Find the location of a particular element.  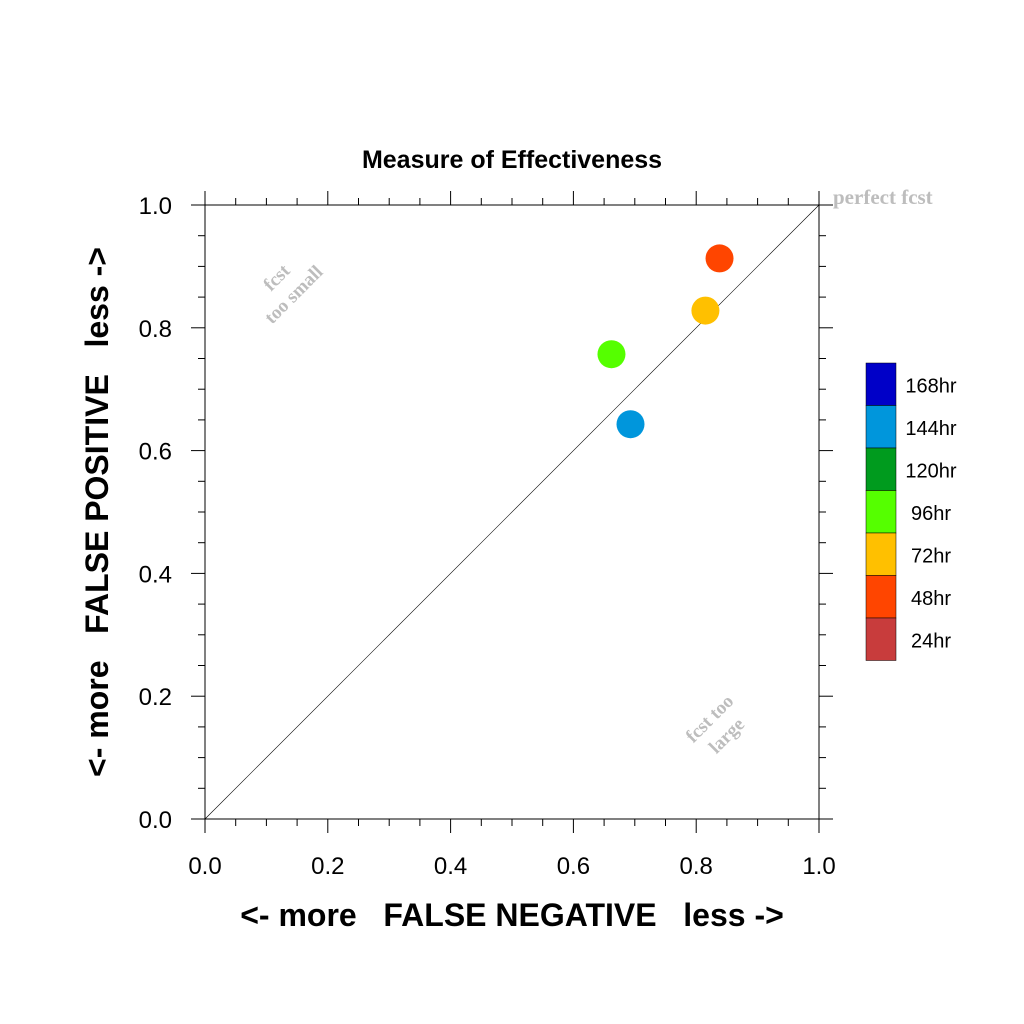

x-tick-label: 0.0 is located at coordinates (204, 866).